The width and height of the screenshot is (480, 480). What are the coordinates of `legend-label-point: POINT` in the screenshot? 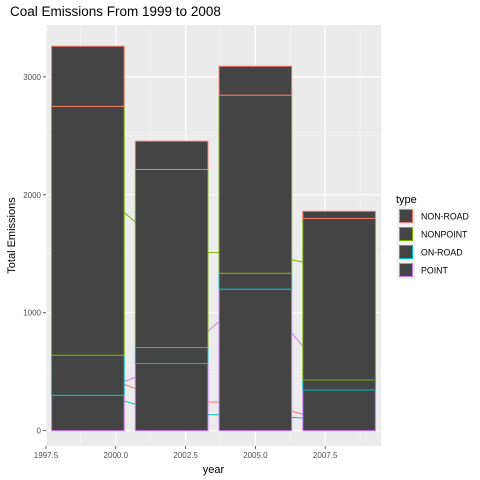 It's located at (435, 271).